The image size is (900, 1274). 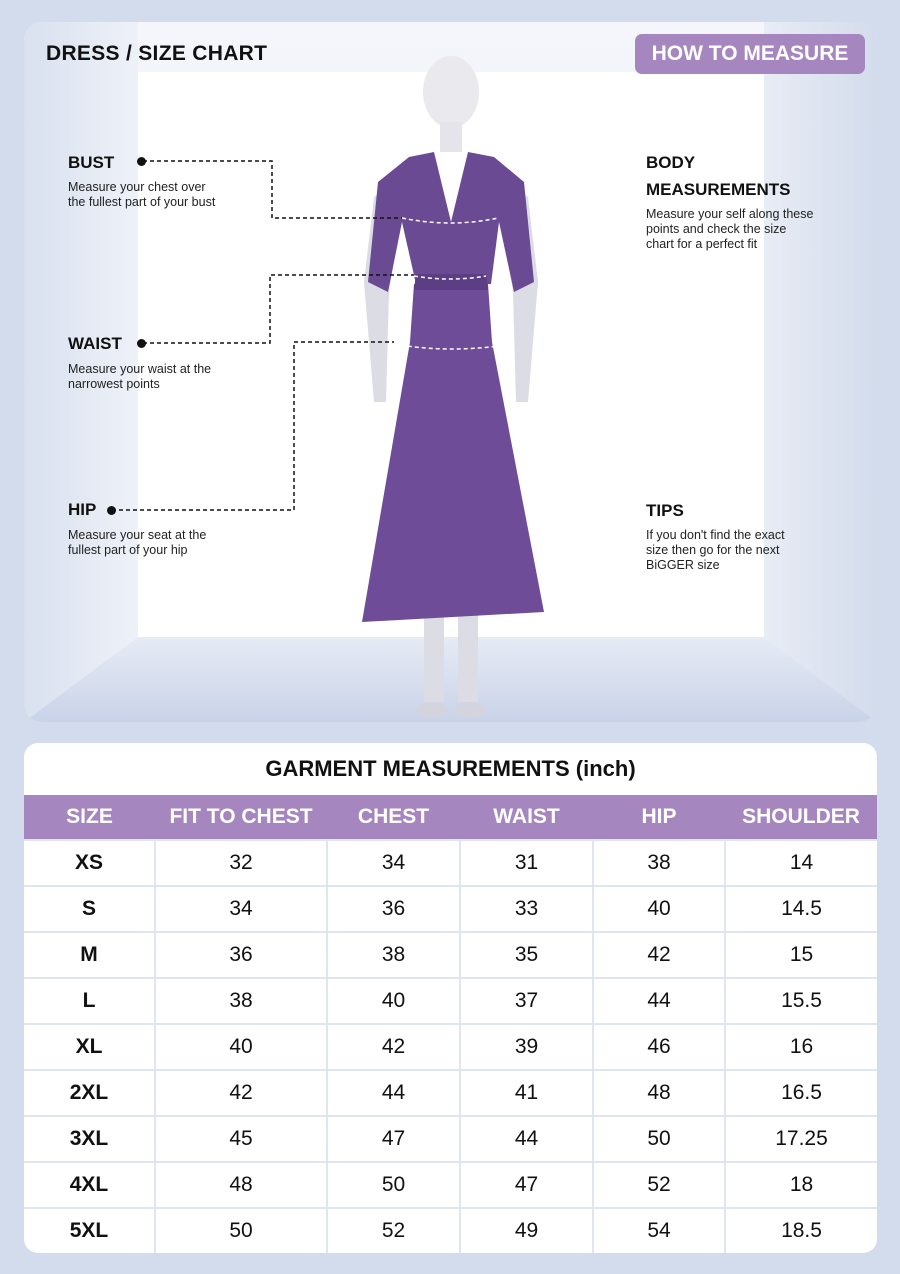 I want to click on size-cell: S, so click(x=90, y=909).